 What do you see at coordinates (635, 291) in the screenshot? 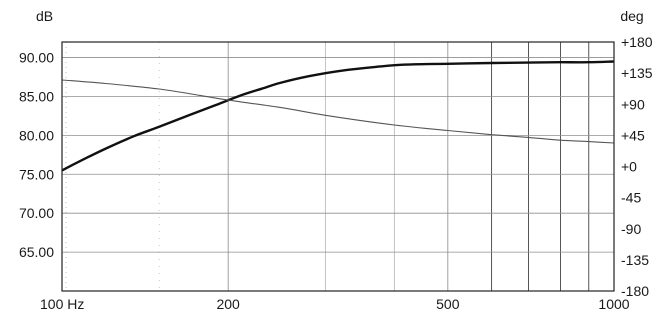
I see `y-right-tick-label: -180` at bounding box center [635, 291].